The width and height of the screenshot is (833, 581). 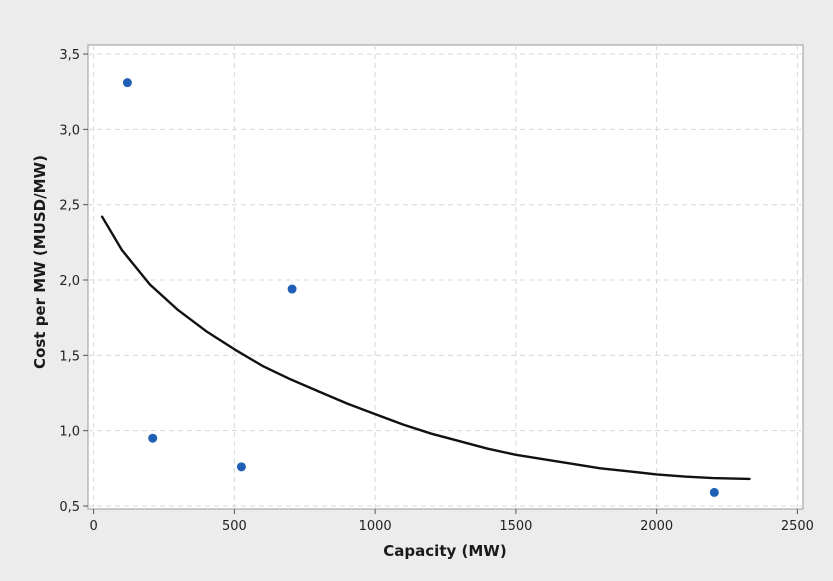 I want to click on y-tick-label: 2,0, so click(x=69, y=281).